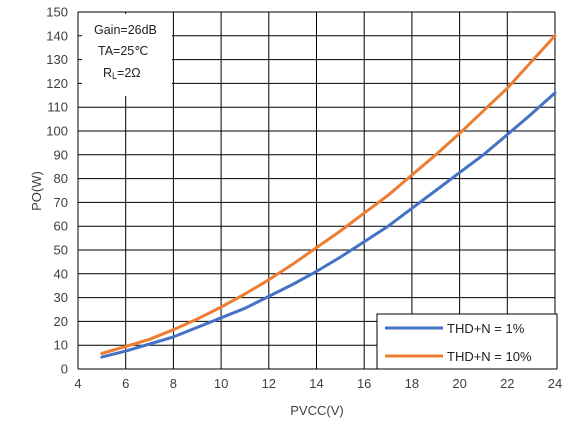  What do you see at coordinates (61, 178) in the screenshot?
I see `y-tick-label-80: 80` at bounding box center [61, 178].